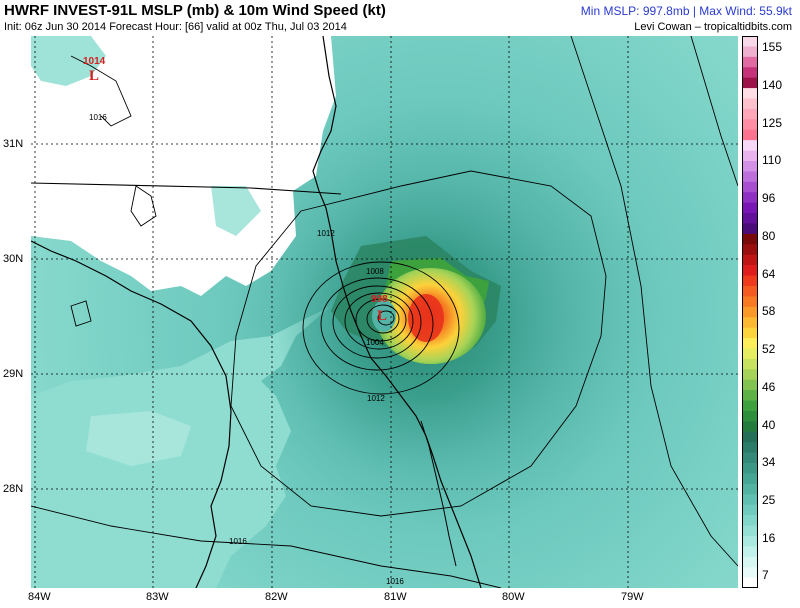 The width and height of the screenshot is (800, 608). I want to click on state-border, so click(186, 188).